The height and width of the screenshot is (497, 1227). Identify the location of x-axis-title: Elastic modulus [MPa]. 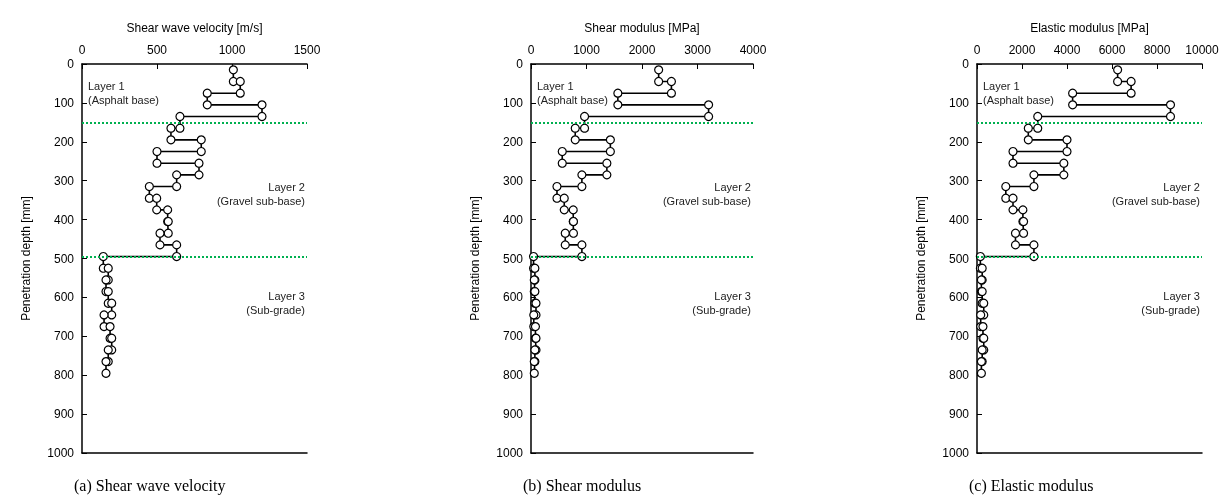
(1089, 28).